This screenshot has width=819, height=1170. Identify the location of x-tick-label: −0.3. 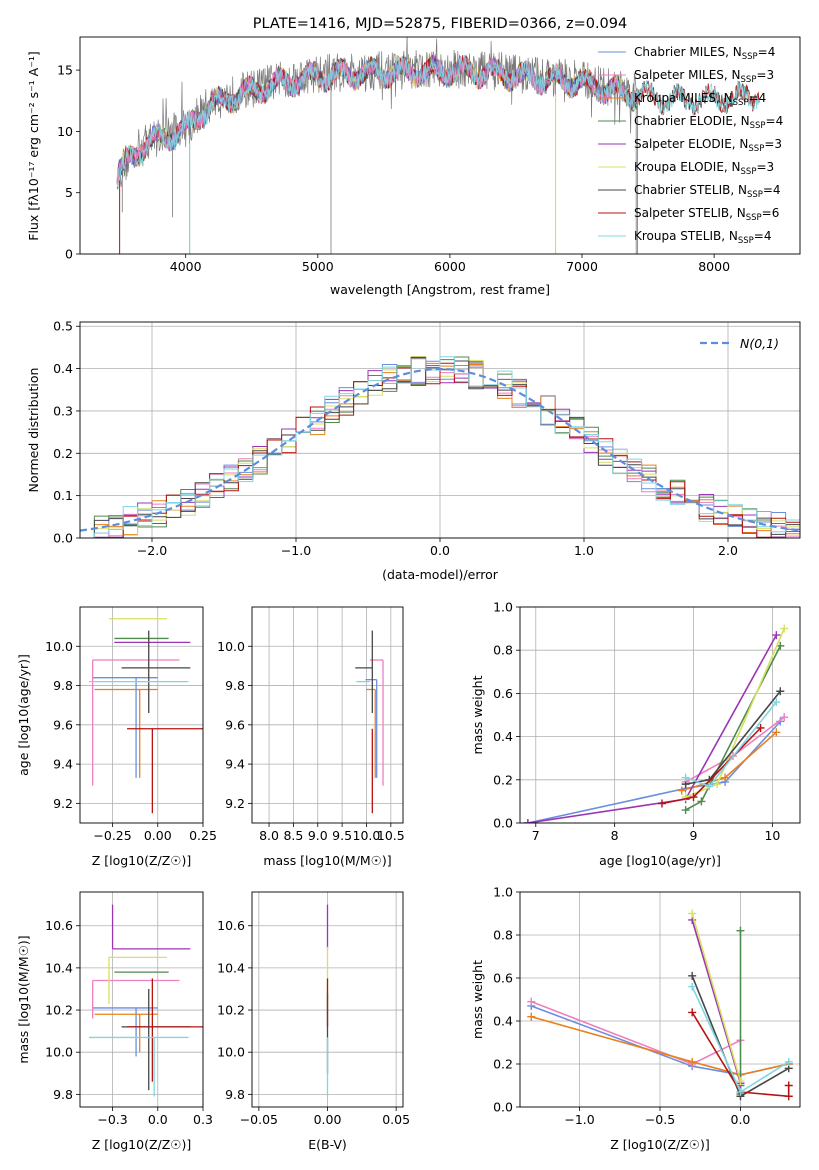
(112, 1119).